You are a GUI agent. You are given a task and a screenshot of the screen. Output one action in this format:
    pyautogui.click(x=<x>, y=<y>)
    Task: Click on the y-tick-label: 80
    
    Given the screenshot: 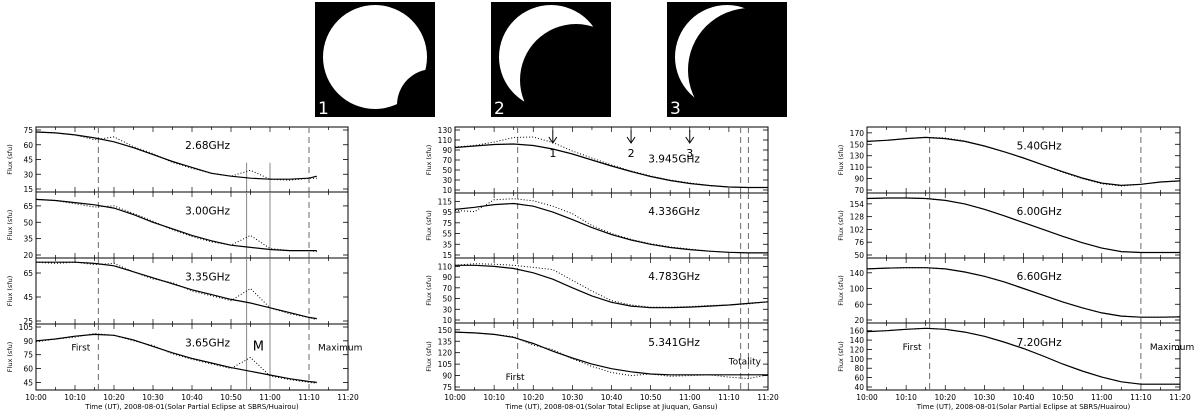 What is the action you would take?
    pyautogui.click(x=859, y=368)
    